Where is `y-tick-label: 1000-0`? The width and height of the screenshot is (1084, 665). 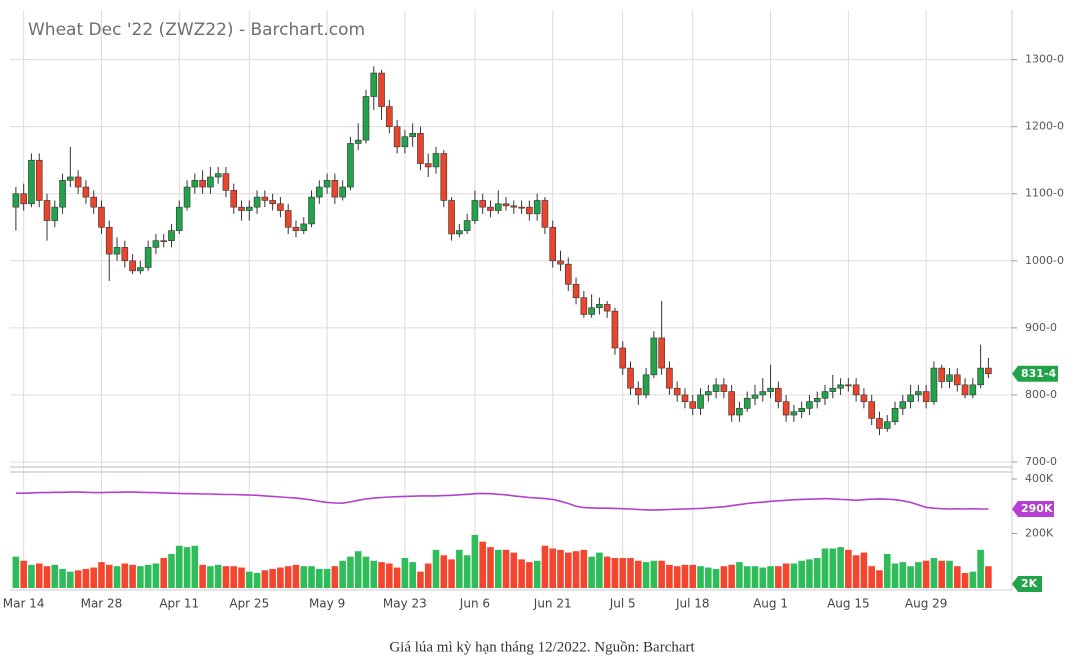 y-tick-label: 1000-0 is located at coordinates (1044, 260).